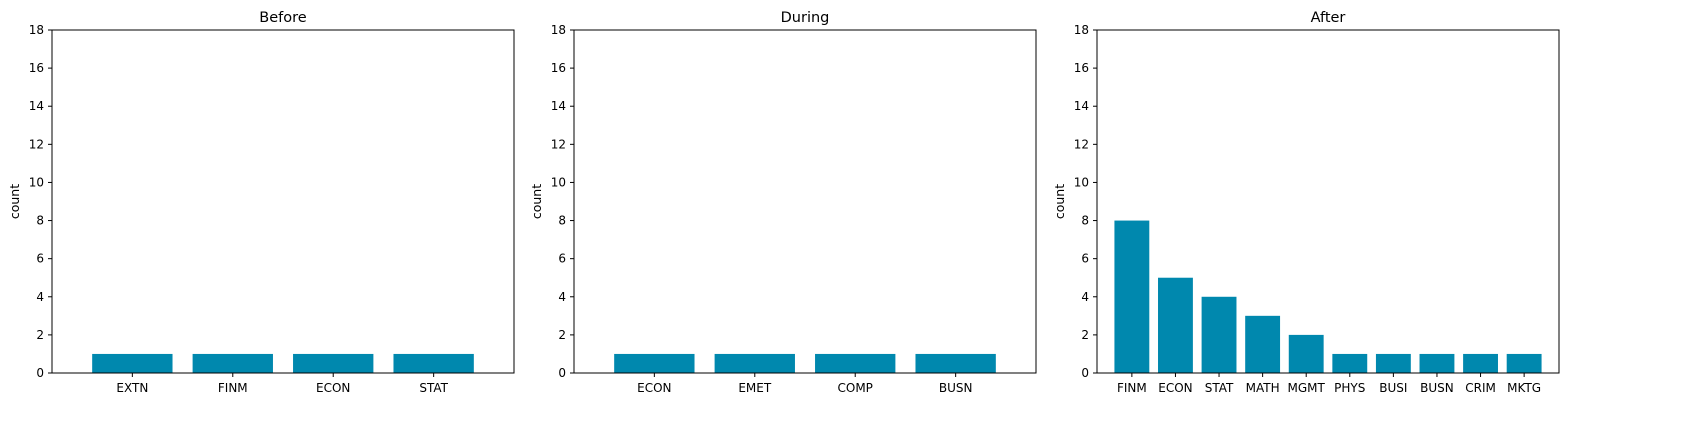  Describe the element at coordinates (132, 363) in the screenshot. I see `bar-extn` at that location.